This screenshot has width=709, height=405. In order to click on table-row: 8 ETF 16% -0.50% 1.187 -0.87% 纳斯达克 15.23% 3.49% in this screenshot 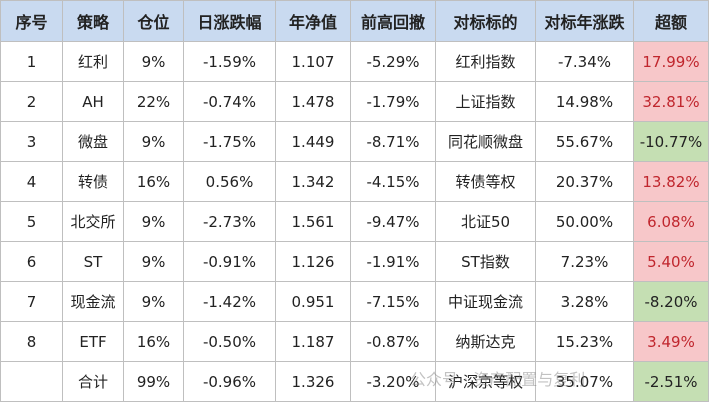, I will do `click(354, 341)`.